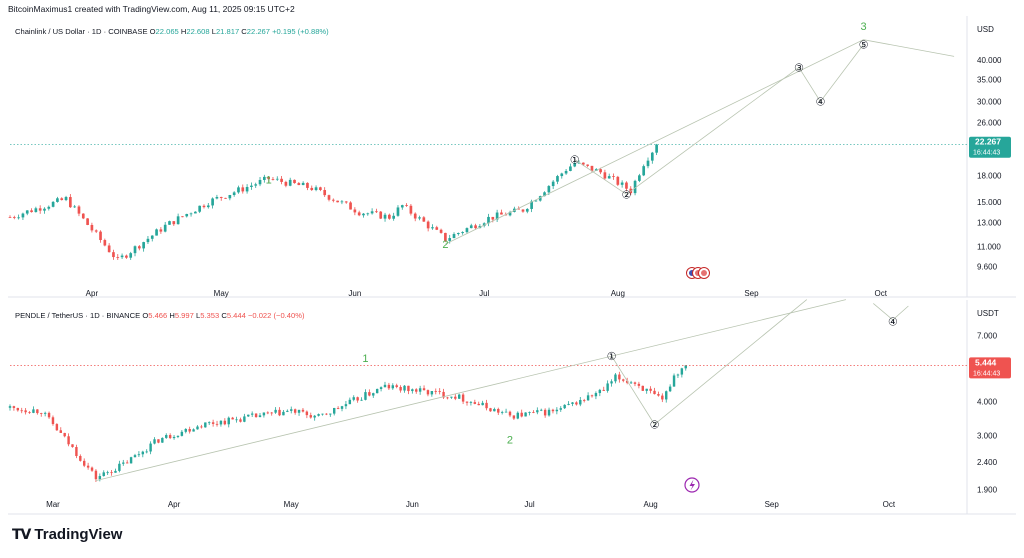  What do you see at coordinates (291, 504) in the screenshot?
I see `x-tick-label: May` at bounding box center [291, 504].